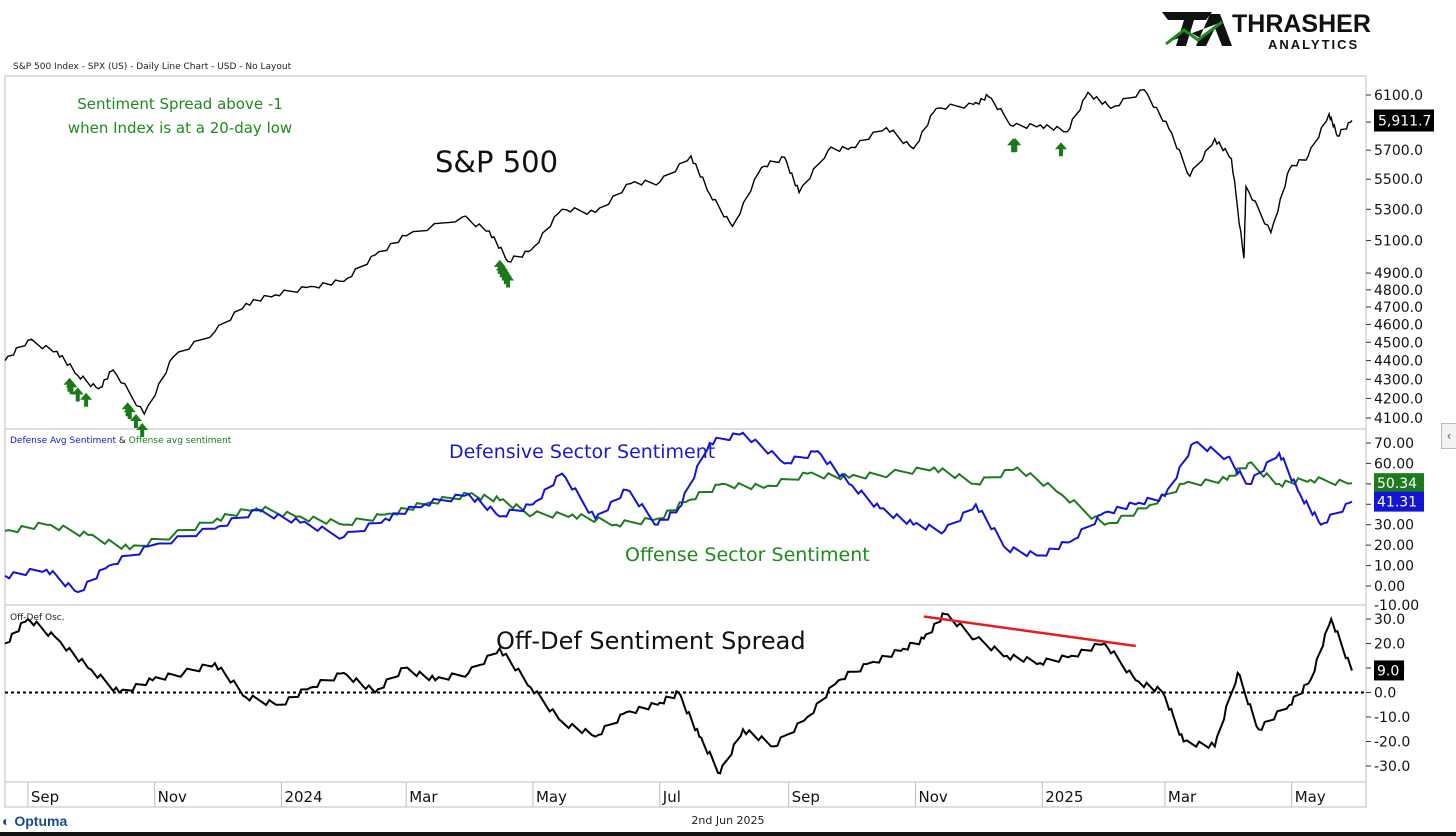  Describe the element at coordinates (496, 162) in the screenshot. I see `price-title: S&P 500` at that location.